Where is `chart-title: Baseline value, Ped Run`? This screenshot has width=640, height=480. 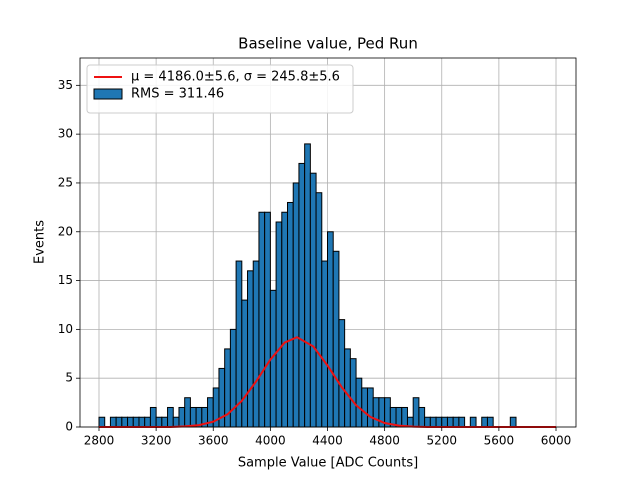 chart-title: Baseline value, Ped Run is located at coordinates (328, 44).